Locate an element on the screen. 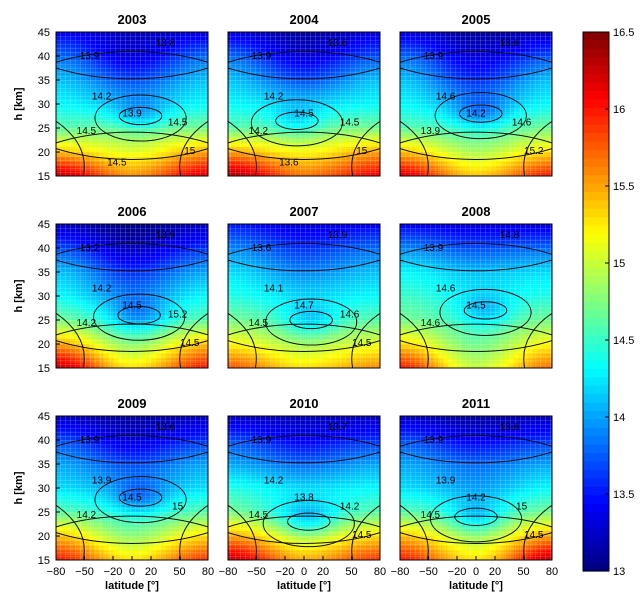 The image size is (641, 601). contour-label: 15.2 is located at coordinates (534, 151).